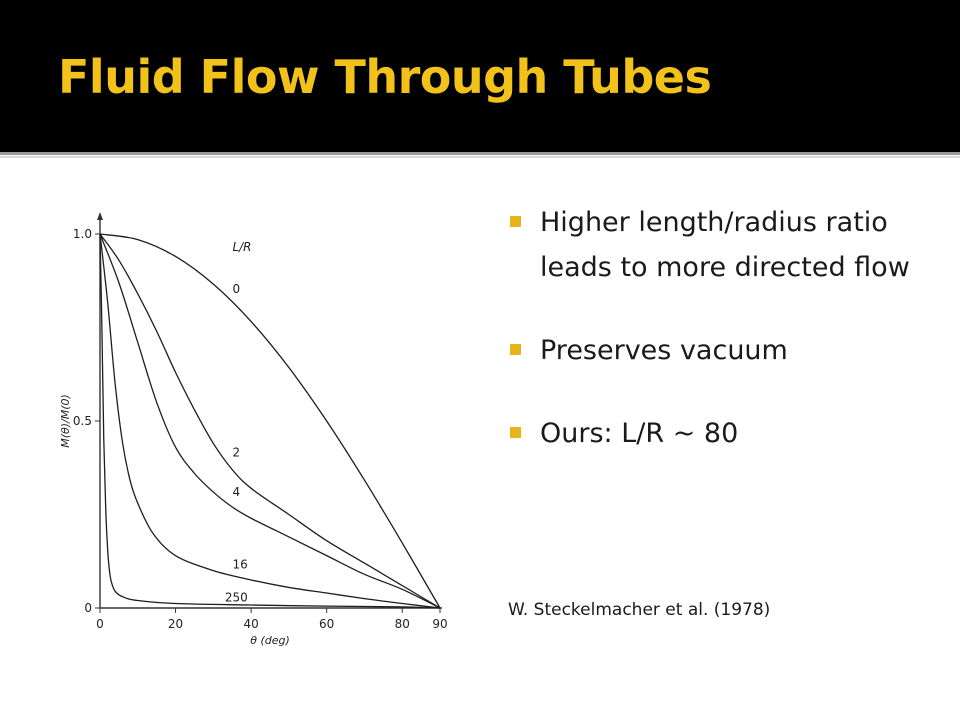 Image resolution: width=960 pixels, height=720 pixels. I want to click on x-tick-label: 60, so click(326, 624).